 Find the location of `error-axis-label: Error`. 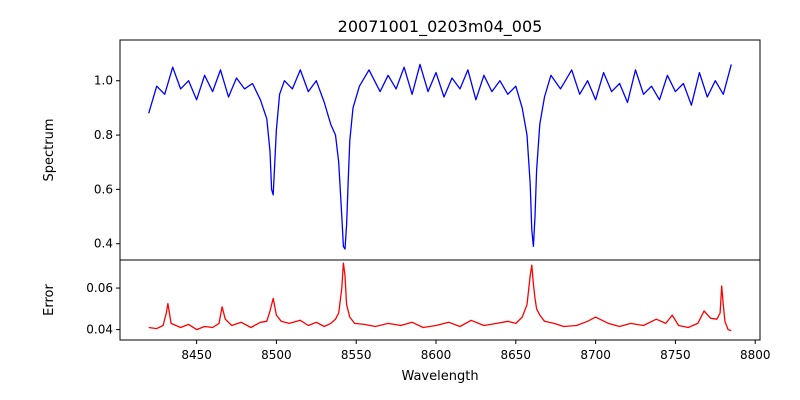

error-axis-label: Error is located at coordinates (49, 300).